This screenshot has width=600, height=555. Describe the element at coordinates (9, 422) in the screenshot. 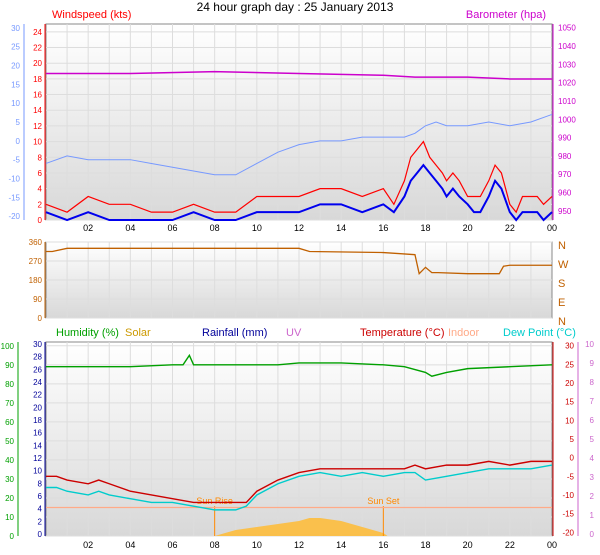

I see `humidity-tick-label: 60` at that location.